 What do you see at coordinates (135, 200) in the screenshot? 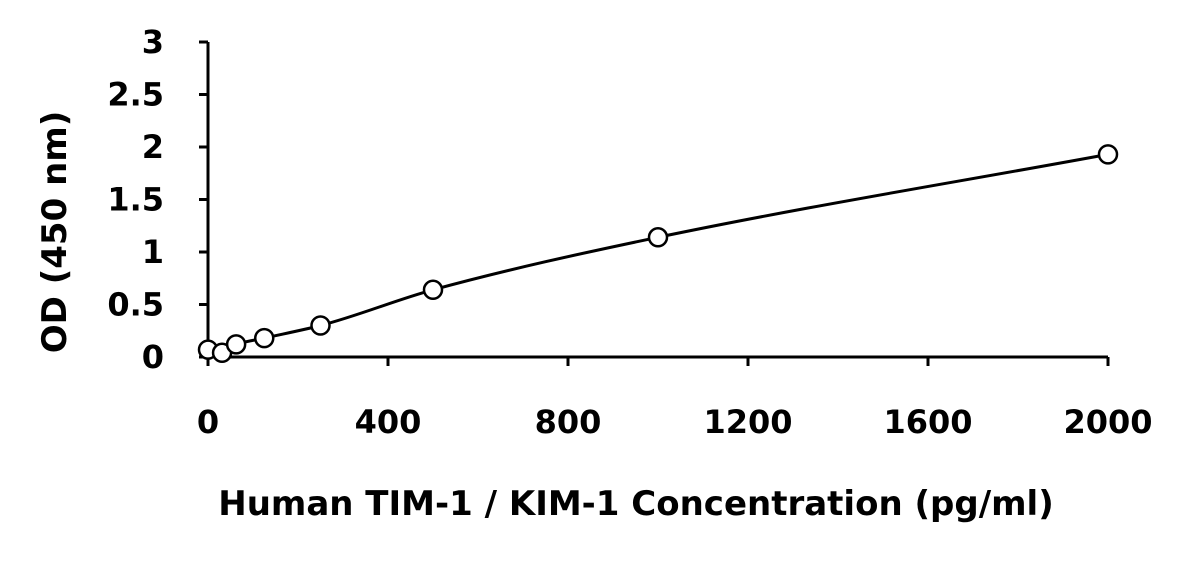
I see `y-tick-label: 1.5` at bounding box center [135, 200].